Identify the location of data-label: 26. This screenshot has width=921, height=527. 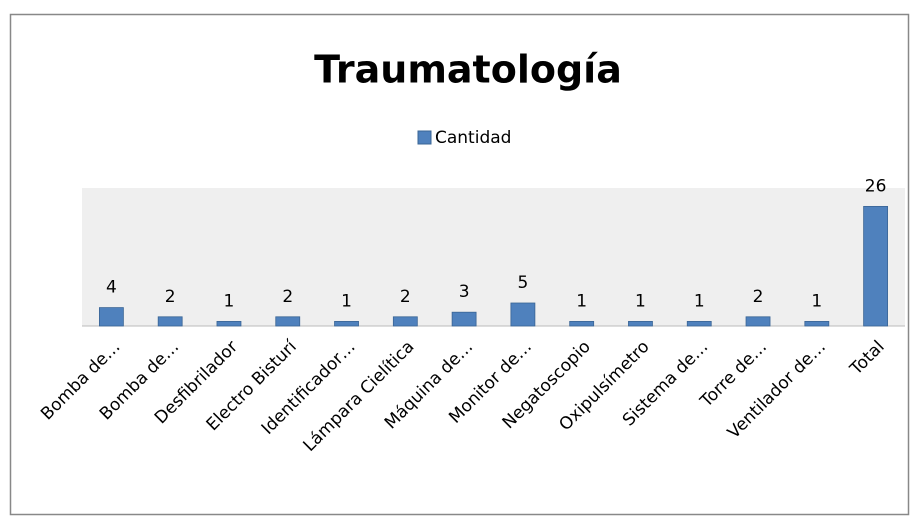
(876, 186).